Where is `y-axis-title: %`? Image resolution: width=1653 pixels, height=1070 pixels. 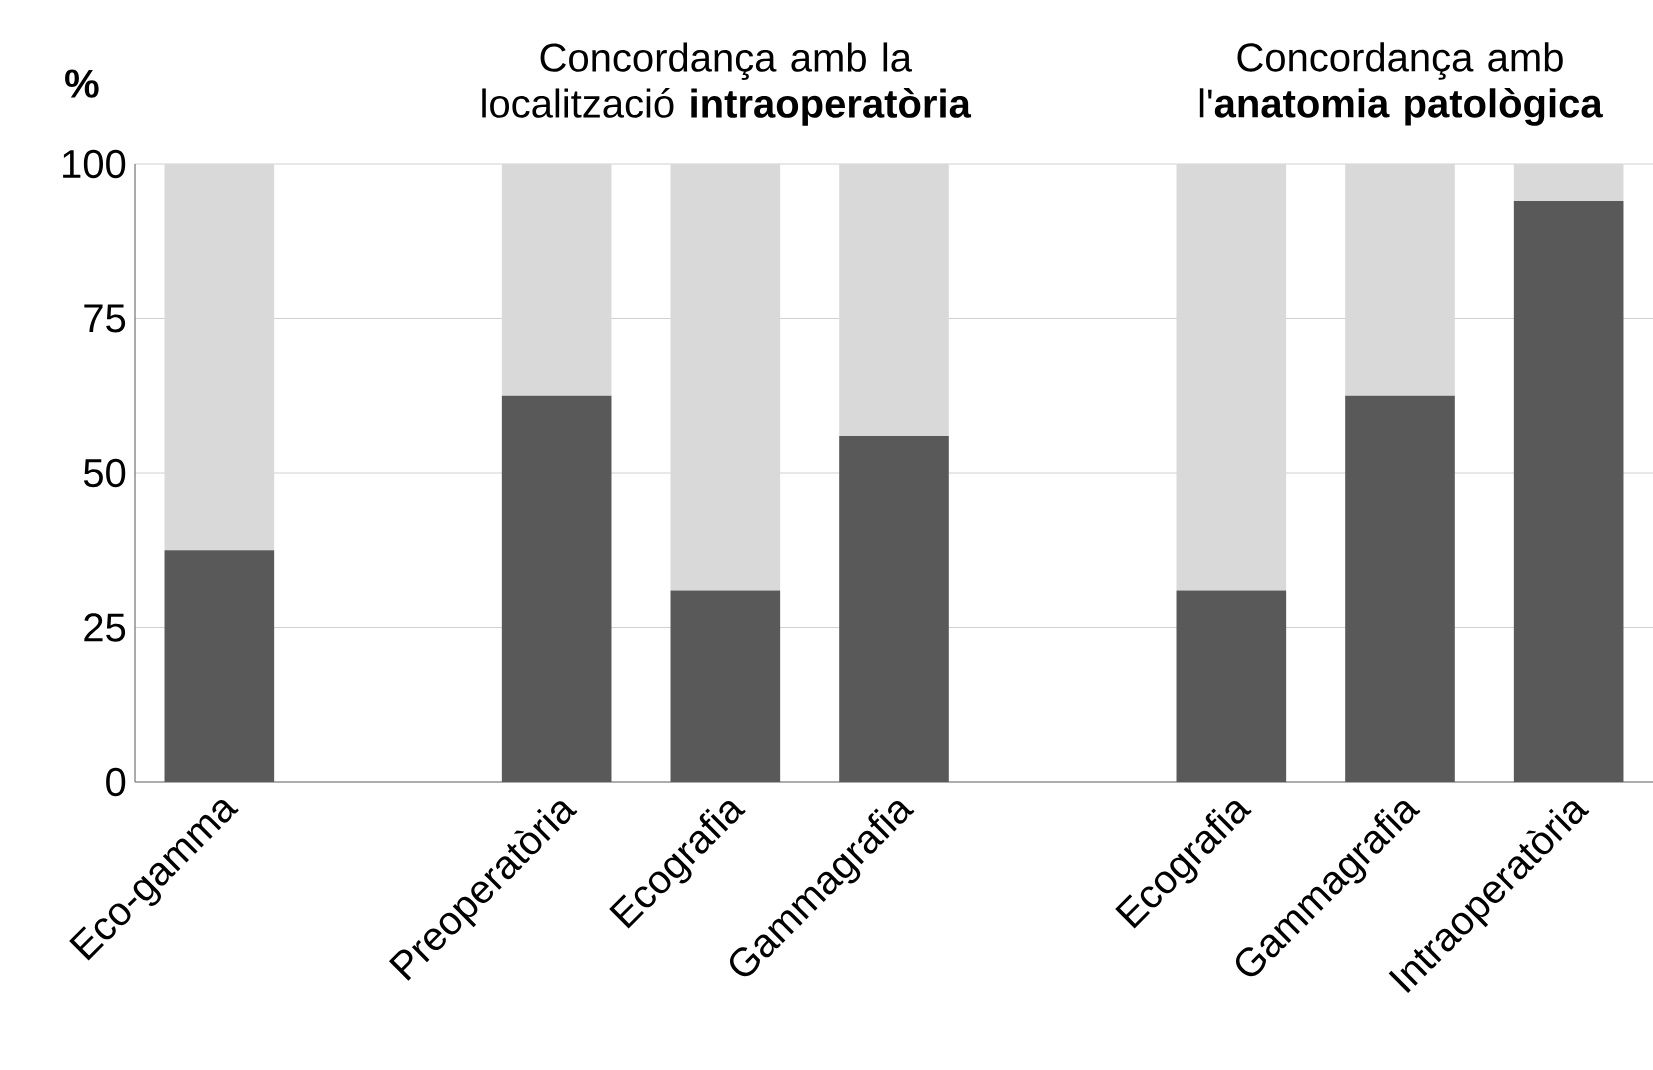 y-axis-title: % is located at coordinates (82, 83).